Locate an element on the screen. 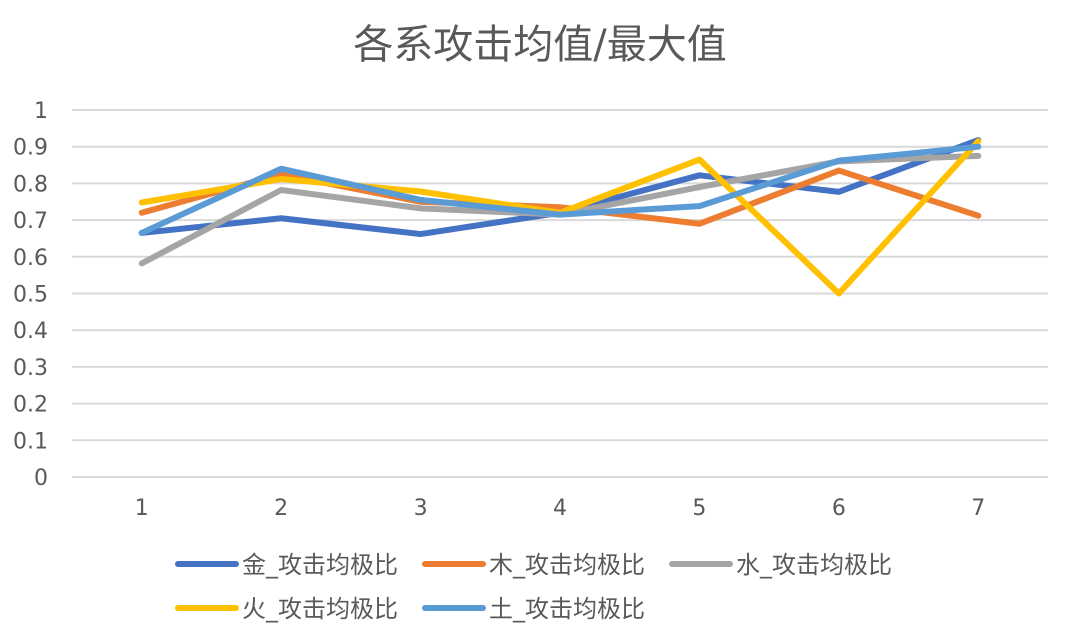  legend-label: 金_攻击均极比 is located at coordinates (320, 565).